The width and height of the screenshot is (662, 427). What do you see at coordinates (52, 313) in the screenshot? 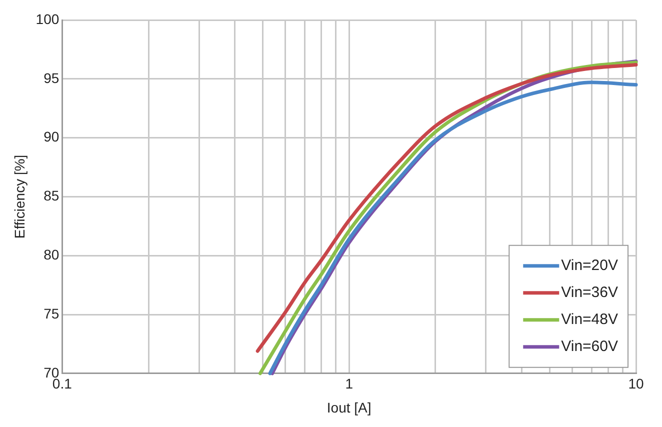
I see `y-tick-label: 75` at bounding box center [52, 313].